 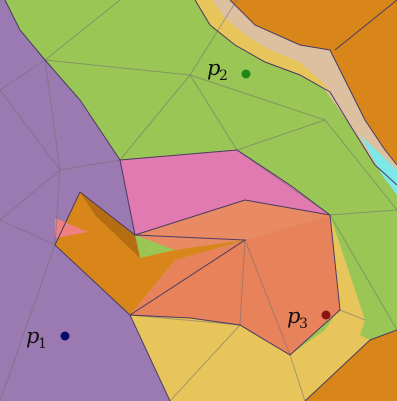 What do you see at coordinates (262, 45) in the screenshot?
I see `region-yellow-top` at bounding box center [262, 45].